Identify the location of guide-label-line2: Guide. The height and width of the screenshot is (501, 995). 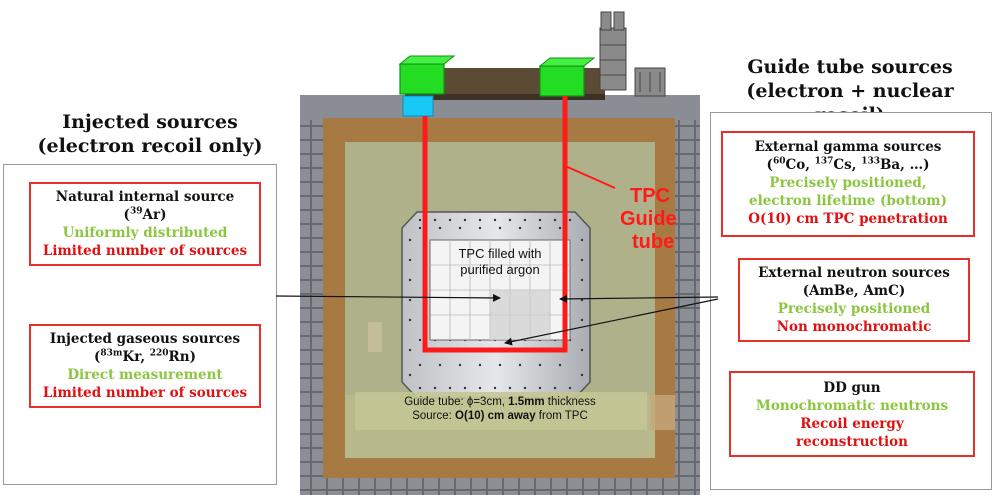
(648, 219).